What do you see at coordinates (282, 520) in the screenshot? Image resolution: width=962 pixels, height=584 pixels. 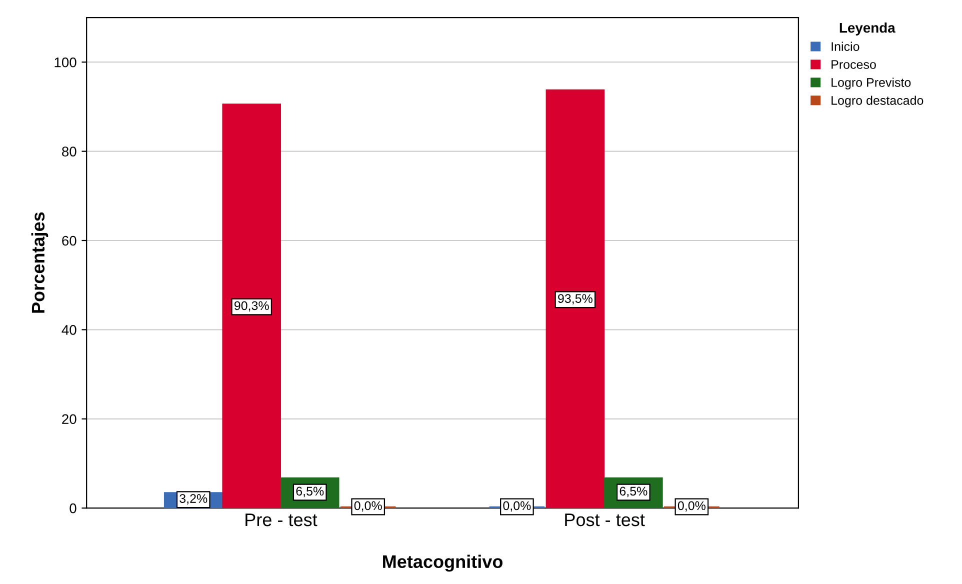 I see `x-tick-label: Pre - test` at bounding box center [282, 520].